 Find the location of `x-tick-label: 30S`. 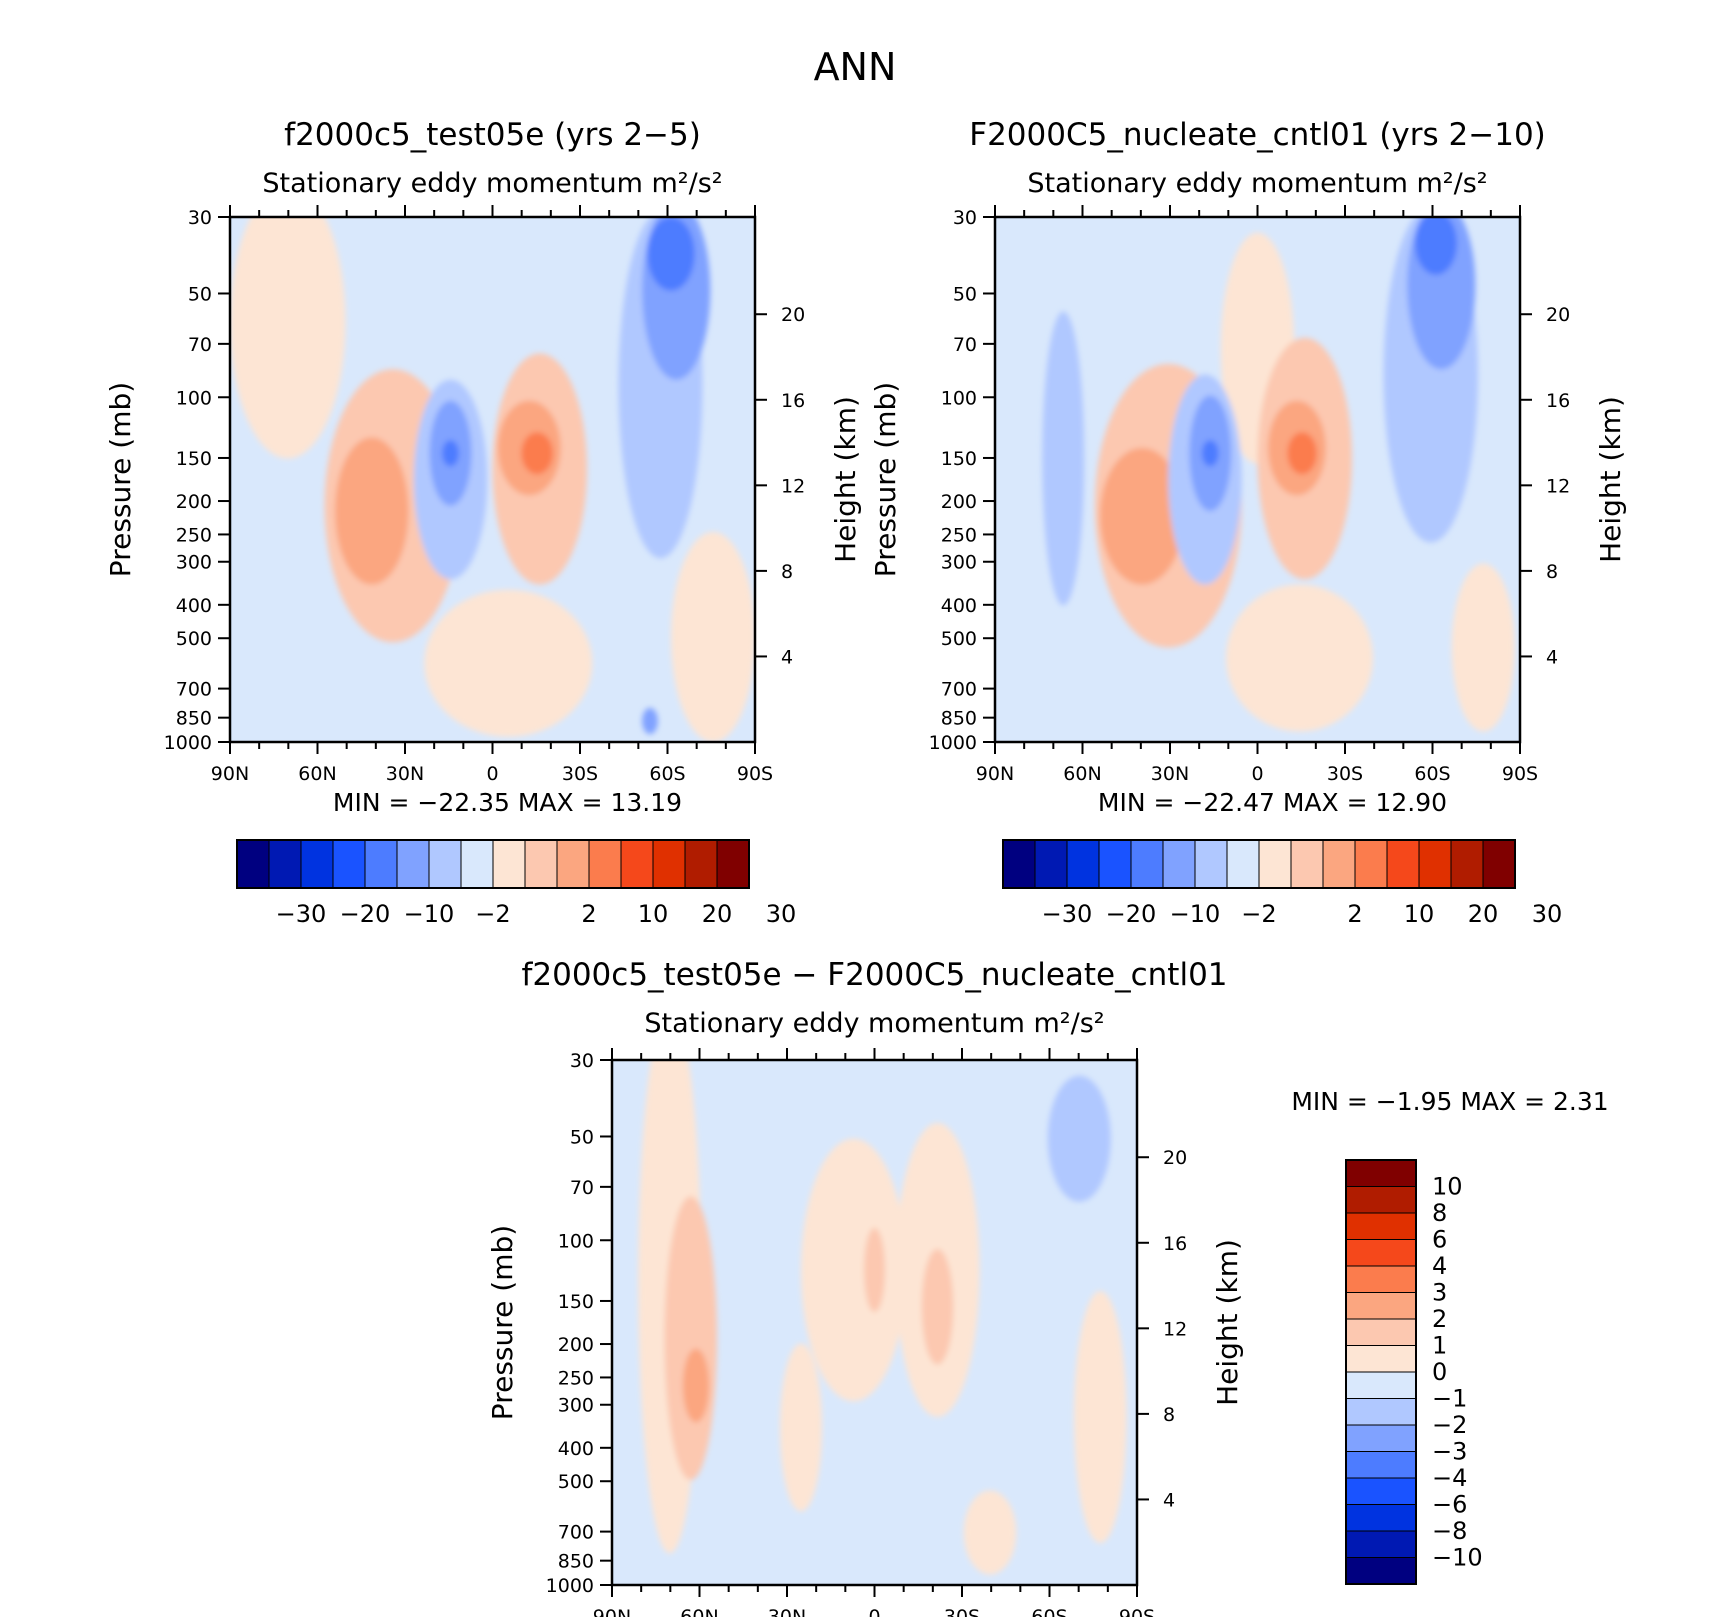

x-tick-label: 30S is located at coordinates (1345, 774).